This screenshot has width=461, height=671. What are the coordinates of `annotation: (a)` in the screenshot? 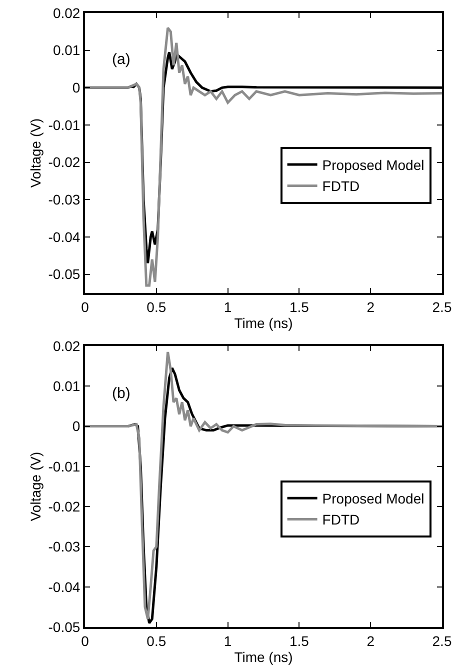 It's located at (121, 59).